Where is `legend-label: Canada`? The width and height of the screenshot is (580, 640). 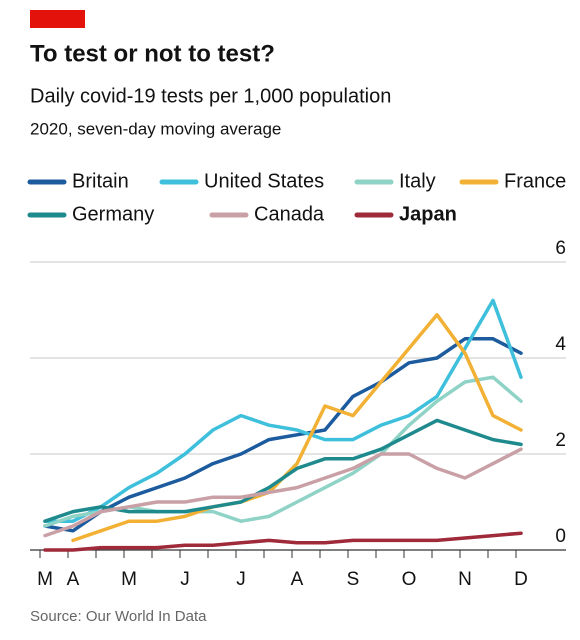
legend-label: Canada is located at coordinates (289, 214).